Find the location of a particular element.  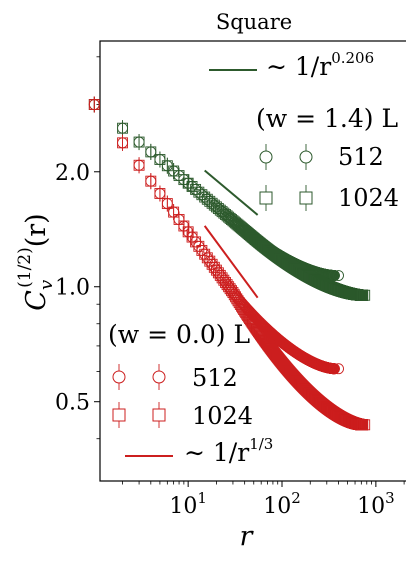

legend-bottom-markers is located at coordinates (139, 396).